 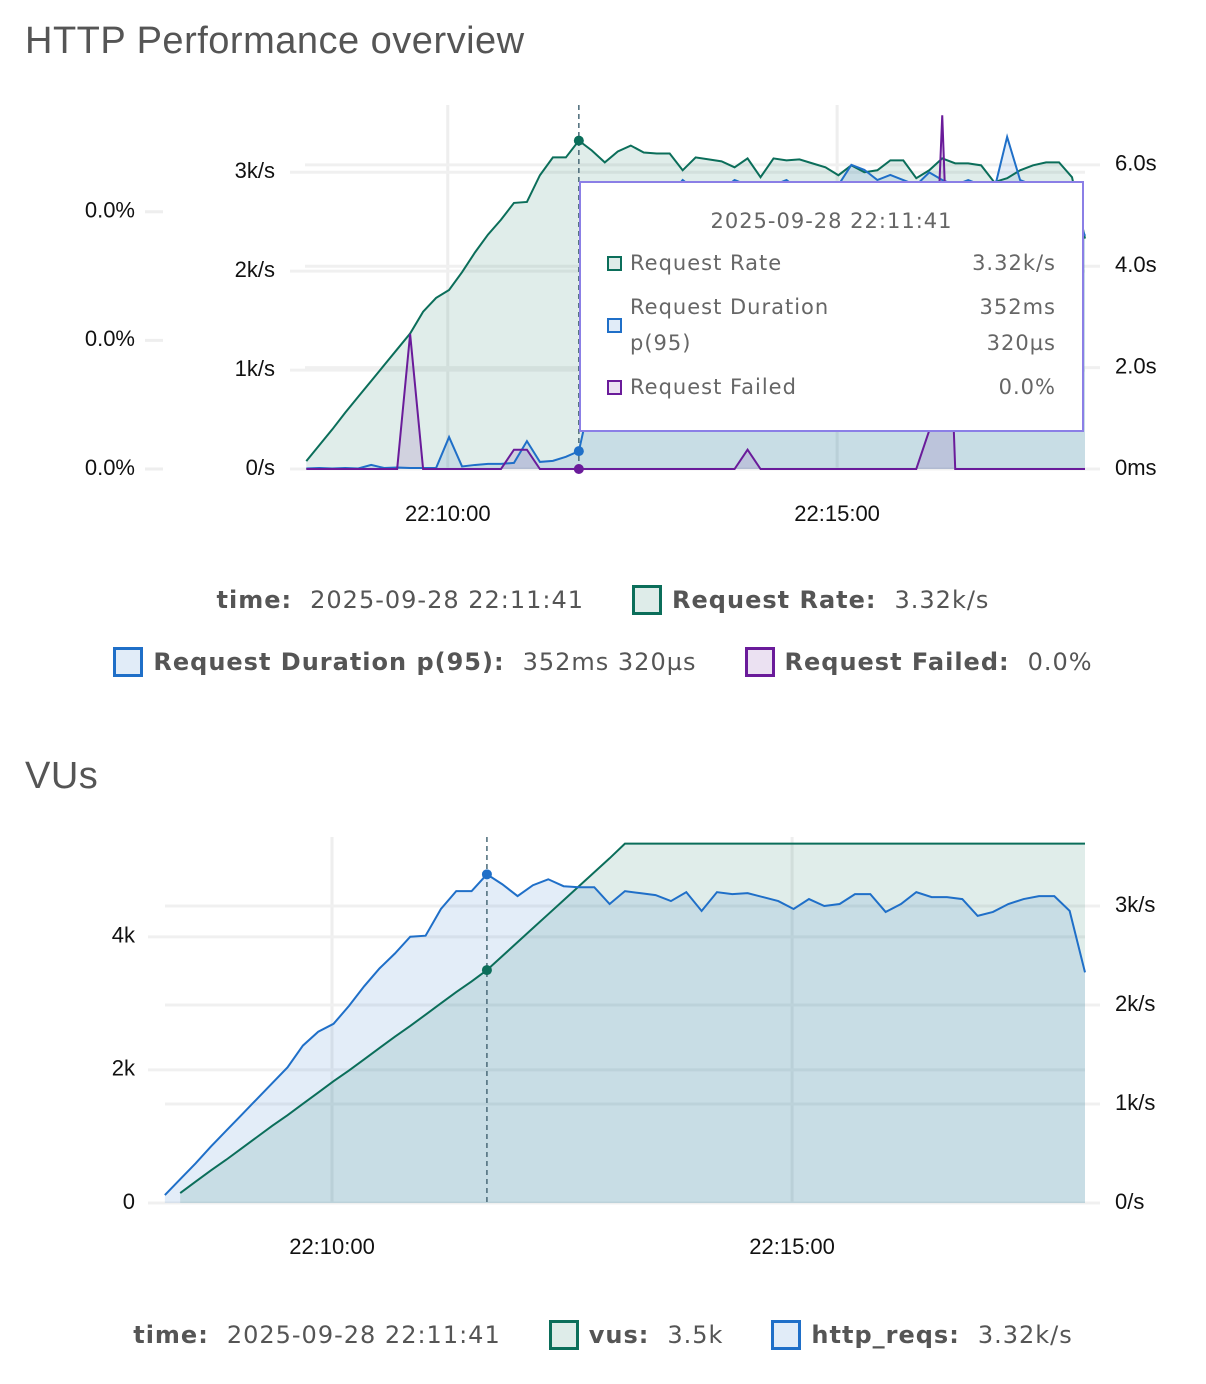 What do you see at coordinates (1136, 365) in the screenshot?
I see `y-tick-label: 2.0s` at bounding box center [1136, 365].